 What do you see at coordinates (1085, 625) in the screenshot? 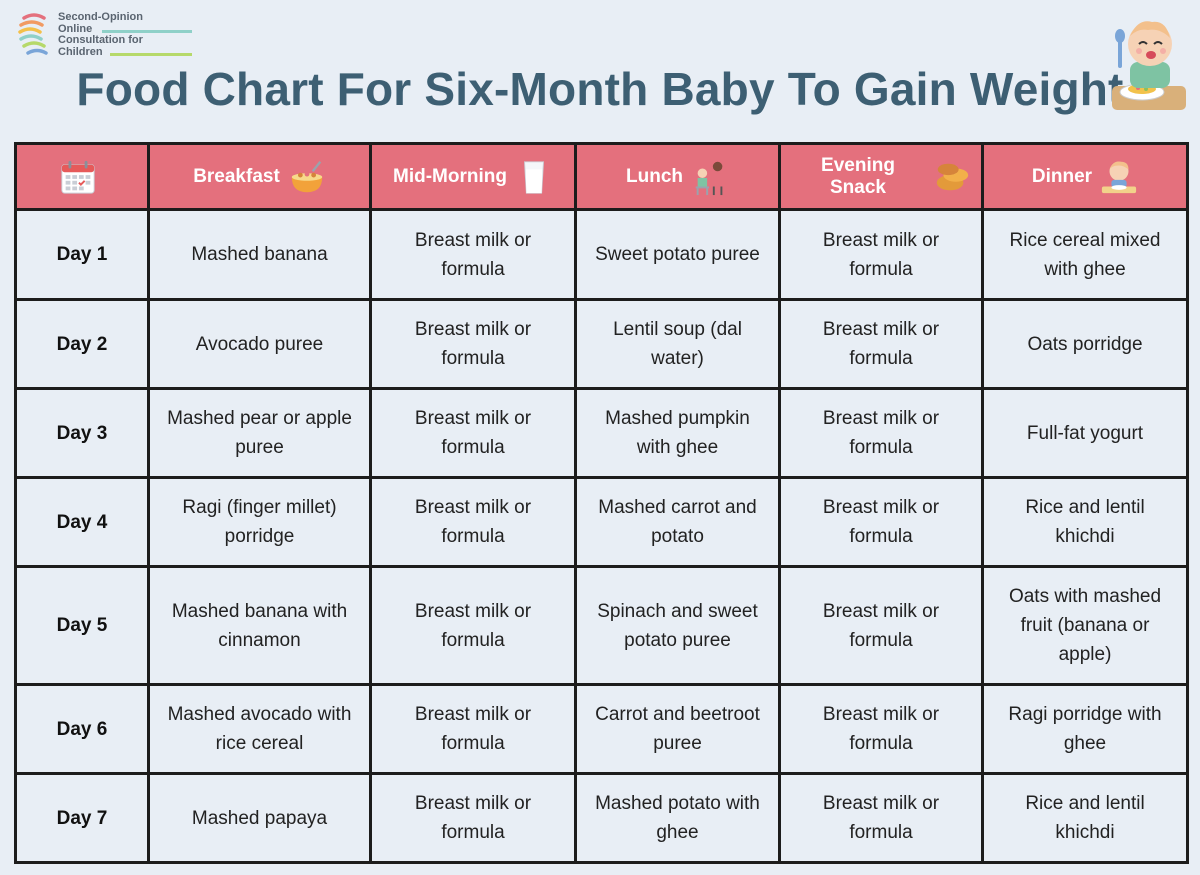
I see `dinner-cell: Oats with mashed fruit (banana or apple)` at bounding box center [1085, 625].